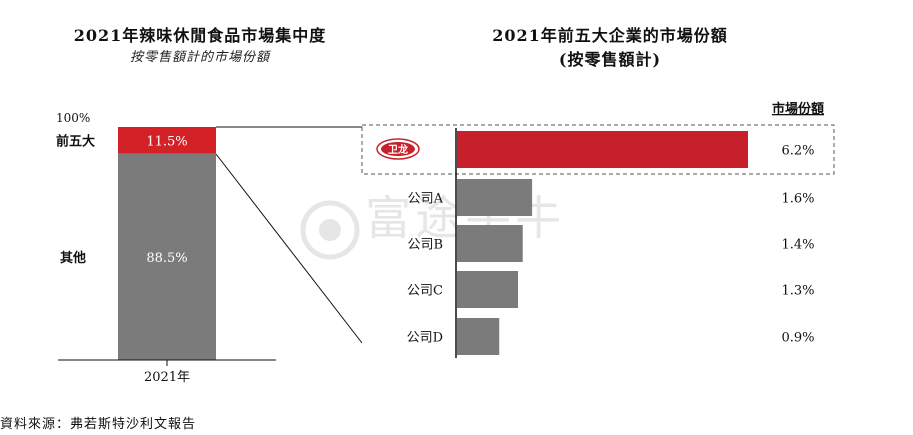 The image size is (913, 435). Describe the element at coordinates (797, 199) in the screenshot. I see `bar-value-label: 1.6%` at that location.